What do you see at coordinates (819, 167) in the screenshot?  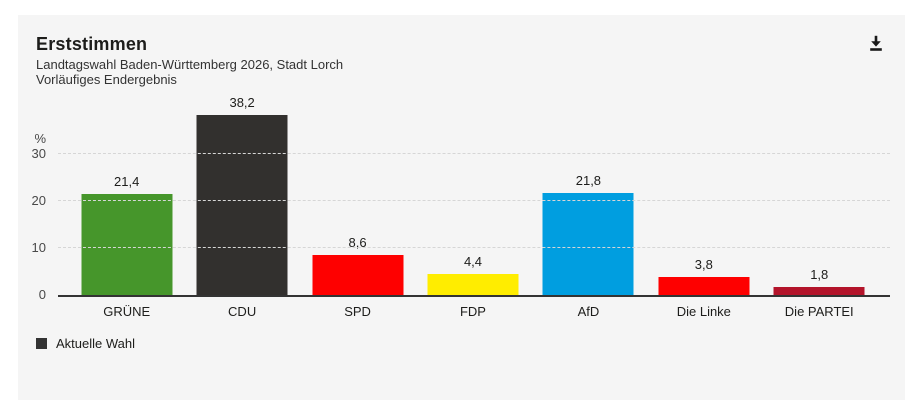 I see `bar-group-die-partei: 1,8 Die PARTEI` at bounding box center [819, 167].